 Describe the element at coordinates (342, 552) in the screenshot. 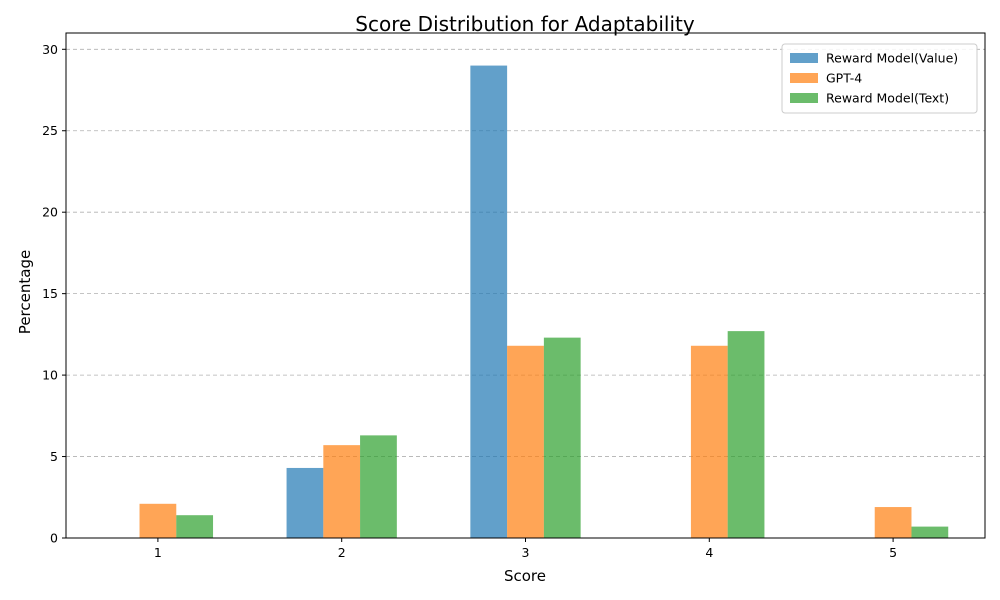

I see `x-tick-label: 2` at that location.